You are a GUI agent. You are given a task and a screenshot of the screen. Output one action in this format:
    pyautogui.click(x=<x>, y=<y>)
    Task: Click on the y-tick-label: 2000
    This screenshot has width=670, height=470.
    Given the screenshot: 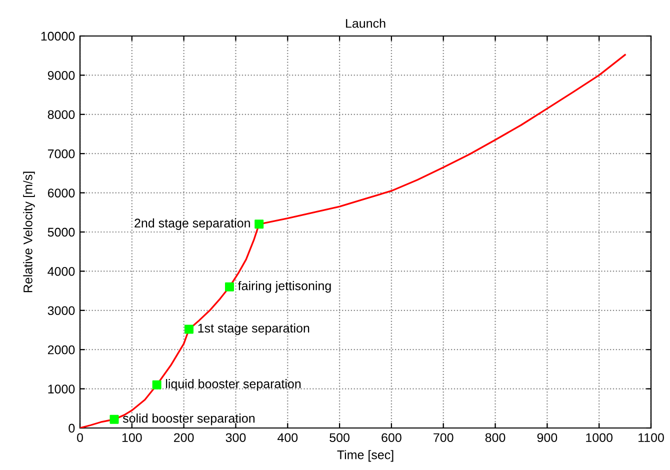 What is the action you would take?
    pyautogui.click(x=61, y=349)
    